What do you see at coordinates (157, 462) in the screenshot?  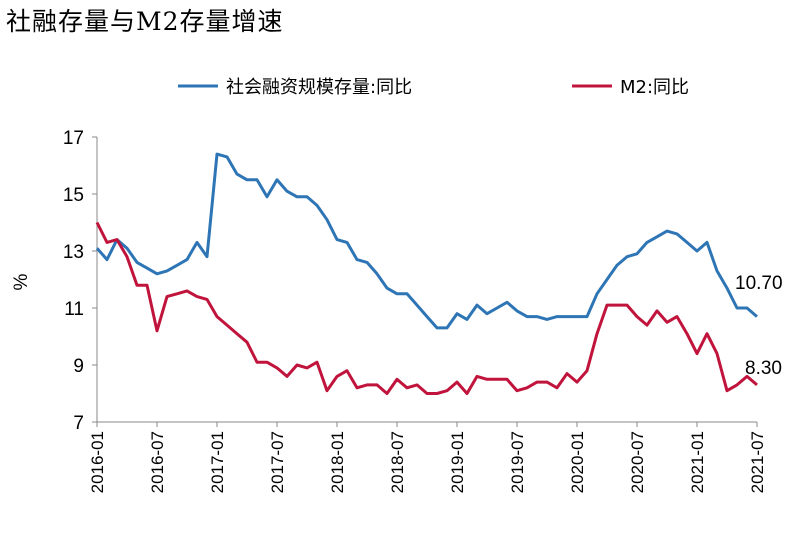 I see `x-tick-label: 2016-07` at bounding box center [157, 462].